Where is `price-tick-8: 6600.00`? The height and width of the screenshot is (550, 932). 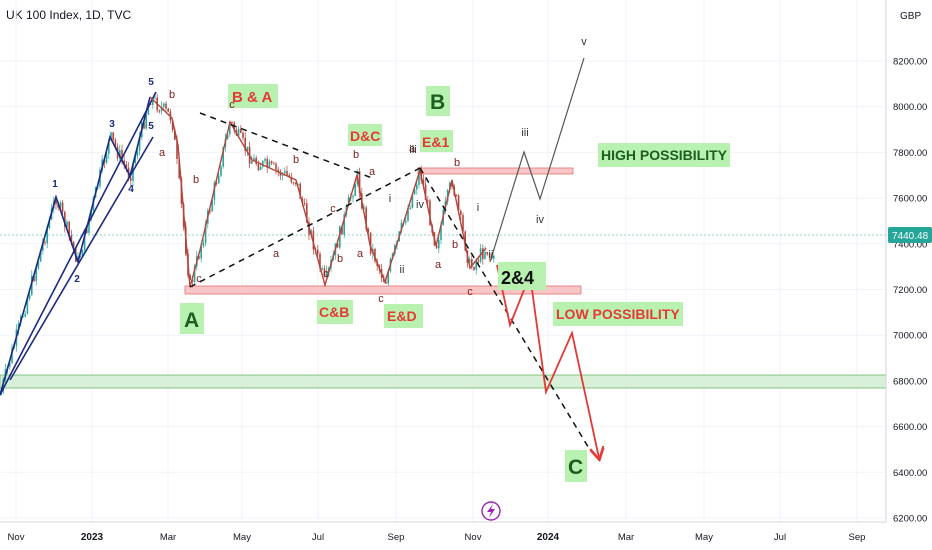 price-tick-8: 6600.00 is located at coordinates (910, 427).